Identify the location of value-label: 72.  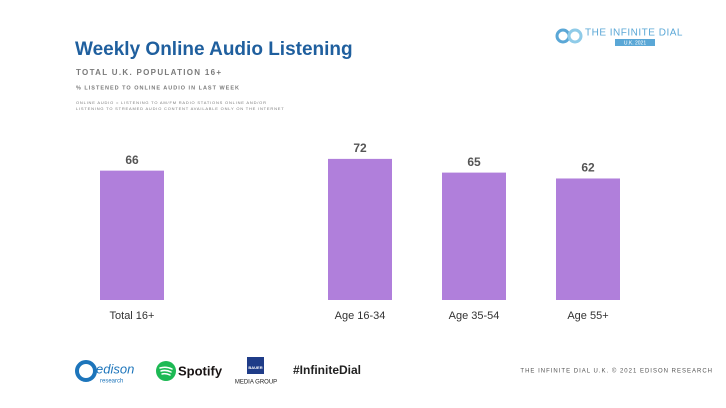
(360, 148).